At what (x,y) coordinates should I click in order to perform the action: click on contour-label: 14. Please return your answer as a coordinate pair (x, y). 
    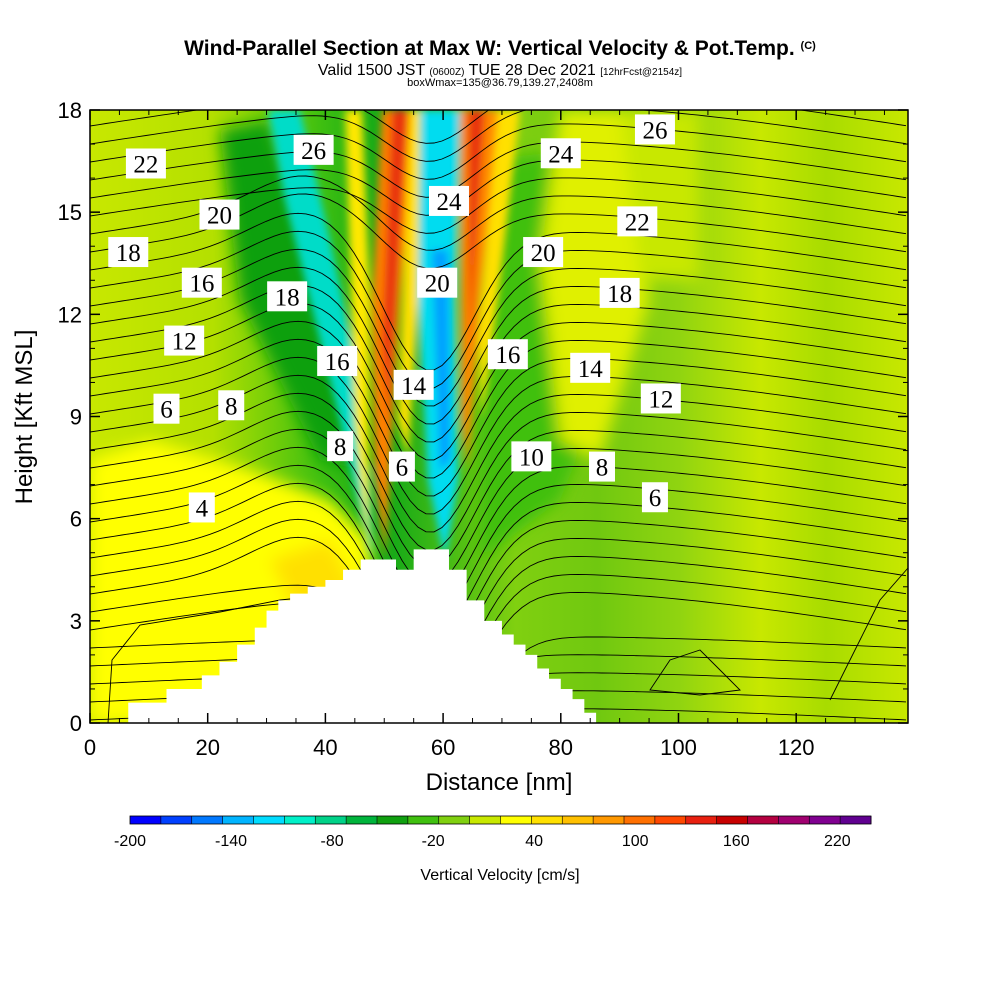
    Looking at the image, I should click on (590, 367).